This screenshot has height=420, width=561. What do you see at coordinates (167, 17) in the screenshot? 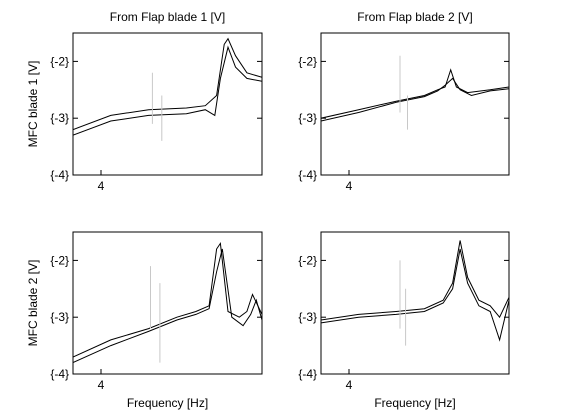
I see `subplot-title: From Flap blade 1 [V]` at bounding box center [167, 17].